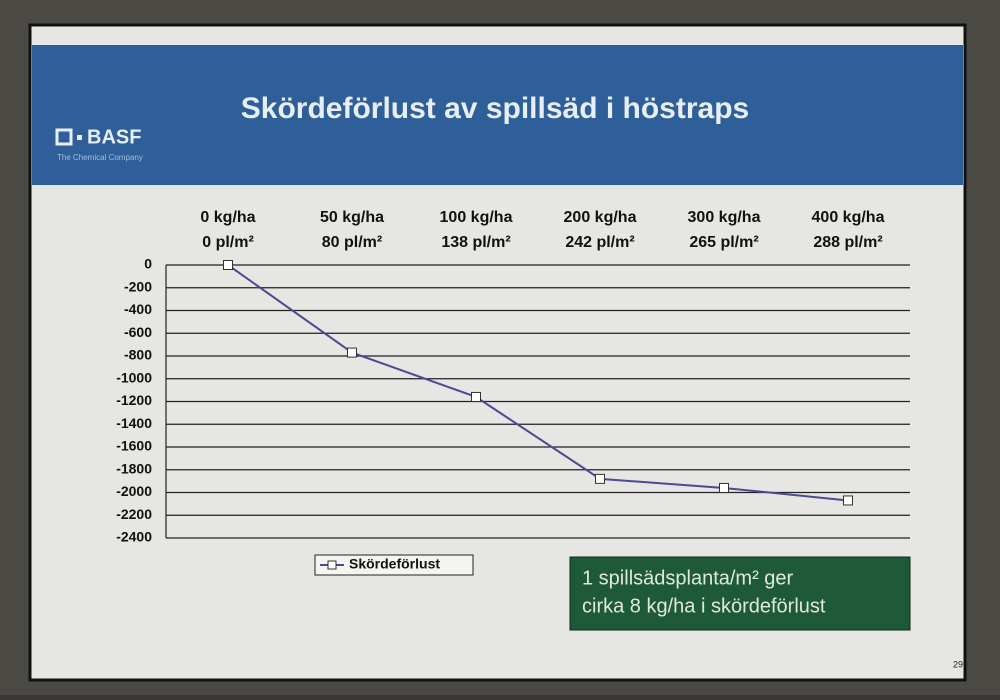 This screenshot has height=700, width=1000. Describe the element at coordinates (332, 565) in the screenshot. I see `legend-marker` at that location.